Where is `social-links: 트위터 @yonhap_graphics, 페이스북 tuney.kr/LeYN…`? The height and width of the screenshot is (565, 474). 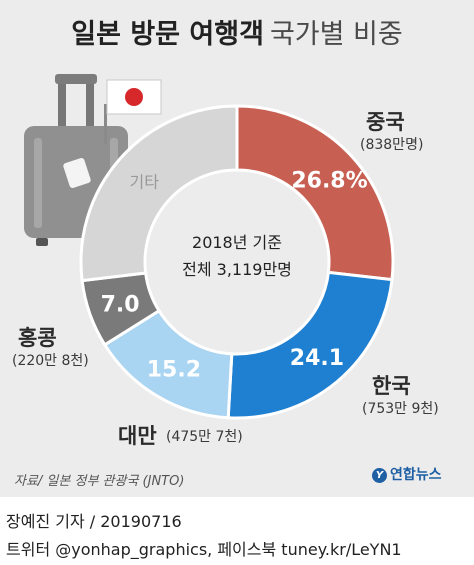 social-links: 트위터 @yonhap_graphics, 페이스북 tuney.kr/LeYN… is located at coordinates (204, 549).